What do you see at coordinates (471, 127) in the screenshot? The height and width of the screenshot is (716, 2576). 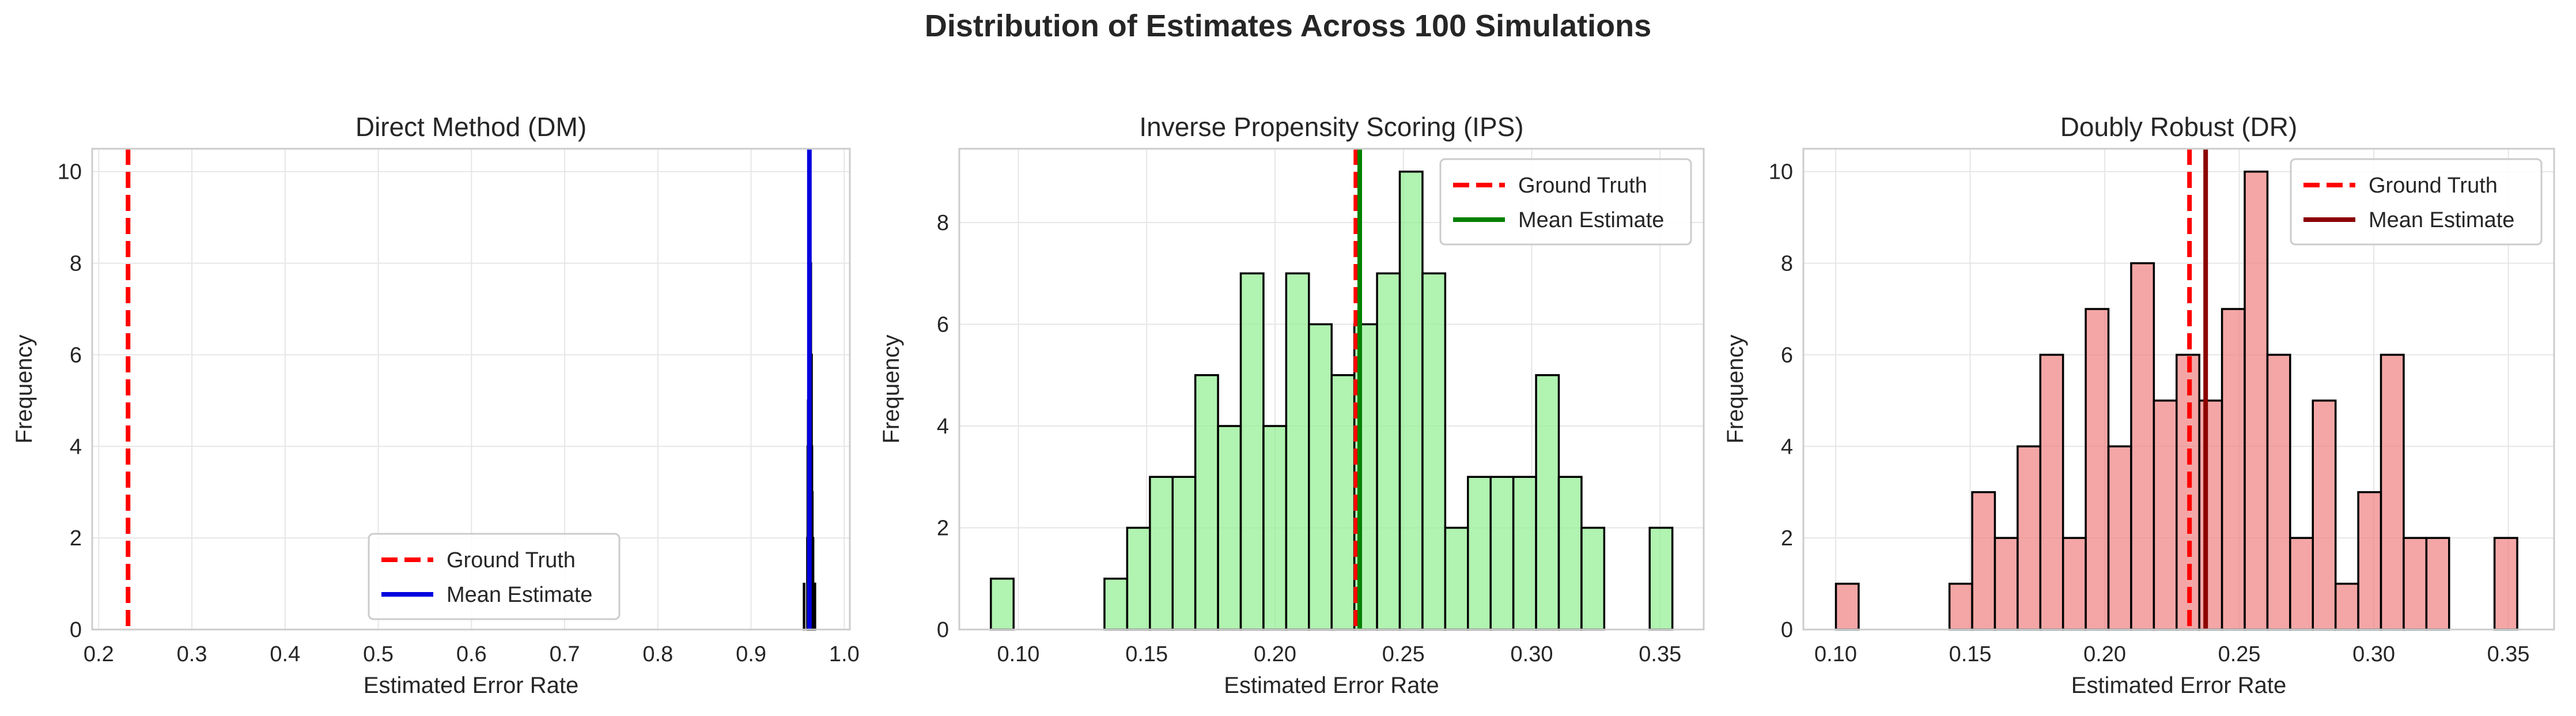 I see `subplot-title: Direct Method (DM)` at bounding box center [471, 127].